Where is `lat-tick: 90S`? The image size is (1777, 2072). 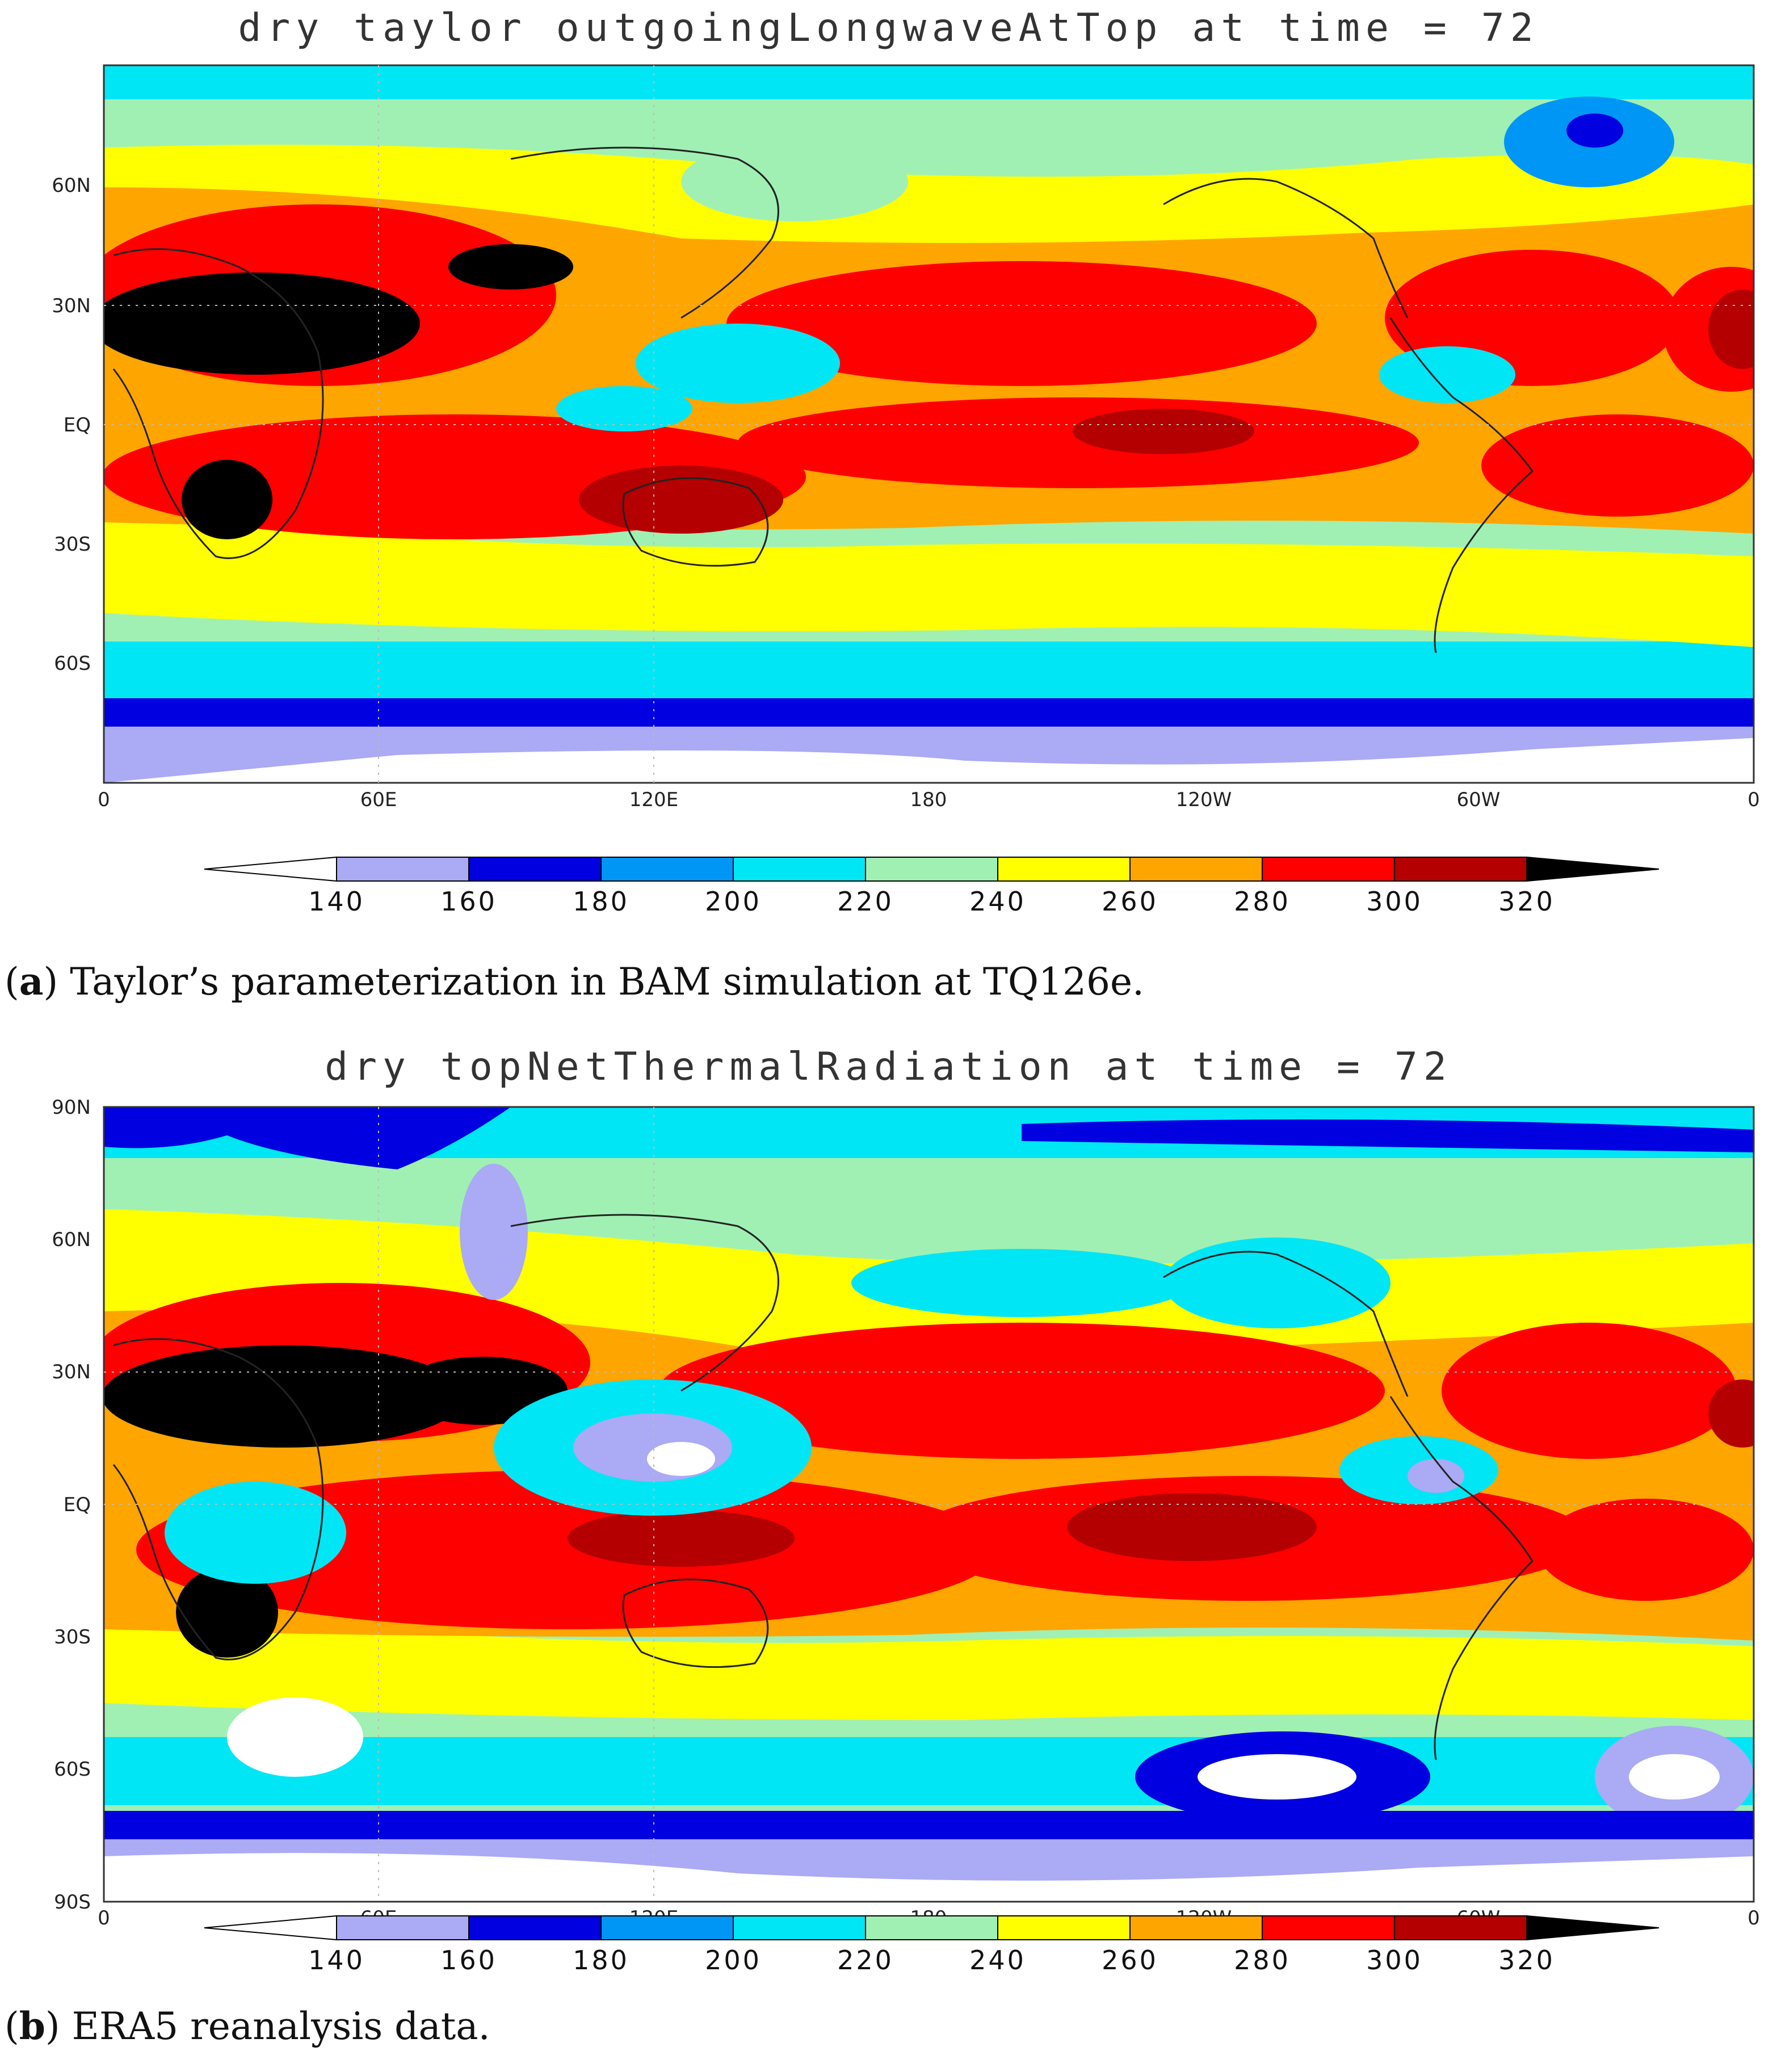
lat-tick: 90S is located at coordinates (72, 1902).